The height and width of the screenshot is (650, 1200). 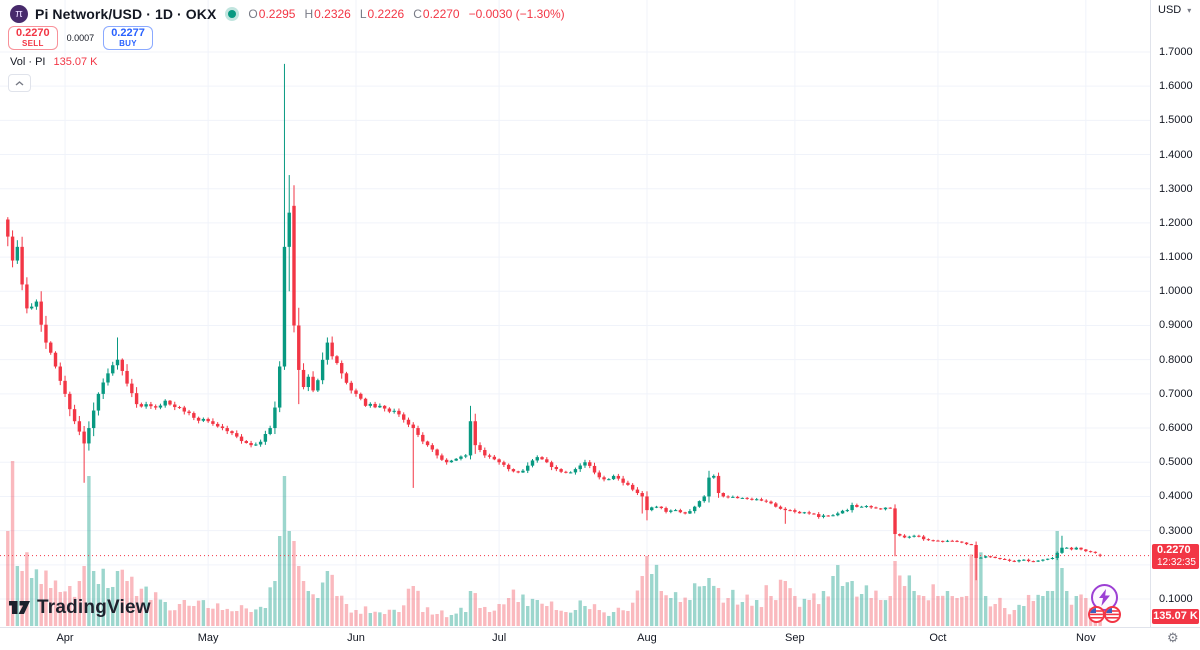 What do you see at coordinates (499, 638) in the screenshot?
I see `time-tick-label: Jul` at bounding box center [499, 638].